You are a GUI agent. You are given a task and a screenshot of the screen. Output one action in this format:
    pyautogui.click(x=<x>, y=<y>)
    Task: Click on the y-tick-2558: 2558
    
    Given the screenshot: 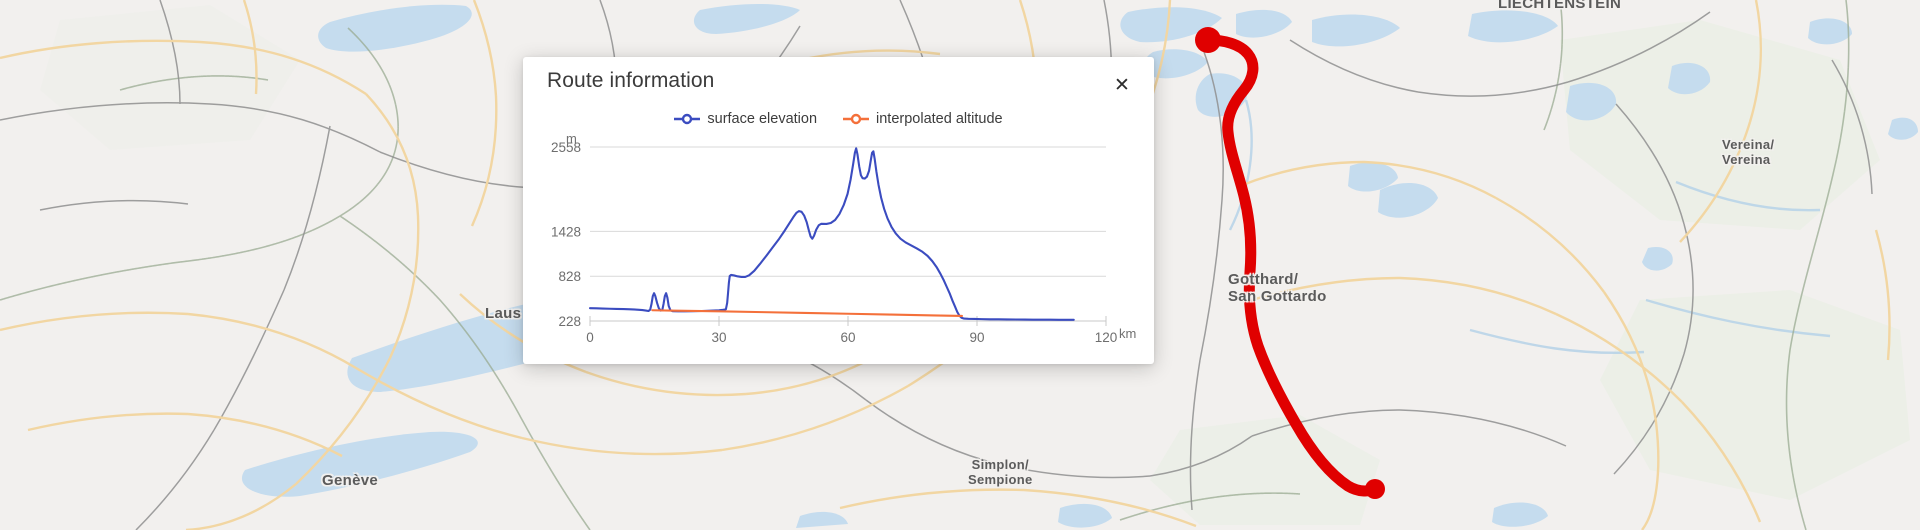 What is the action you would take?
    pyautogui.click(x=566, y=147)
    